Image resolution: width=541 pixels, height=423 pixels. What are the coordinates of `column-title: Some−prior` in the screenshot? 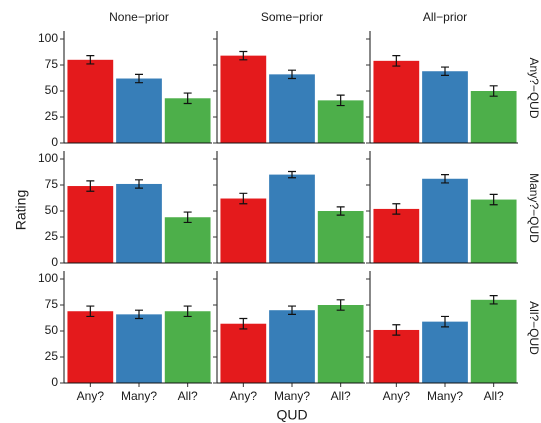 It's located at (292, 17).